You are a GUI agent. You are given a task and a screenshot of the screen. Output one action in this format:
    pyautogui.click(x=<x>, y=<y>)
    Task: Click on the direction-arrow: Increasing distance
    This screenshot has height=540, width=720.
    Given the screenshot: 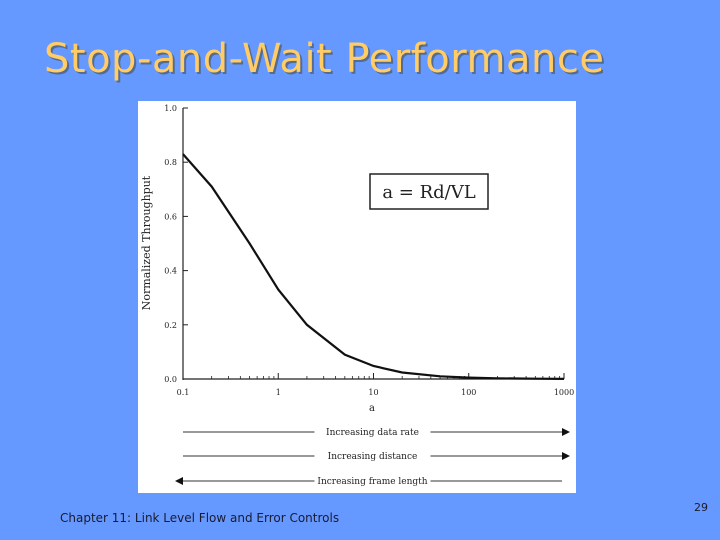 What is the action you would take?
    pyautogui.click(x=376, y=455)
    